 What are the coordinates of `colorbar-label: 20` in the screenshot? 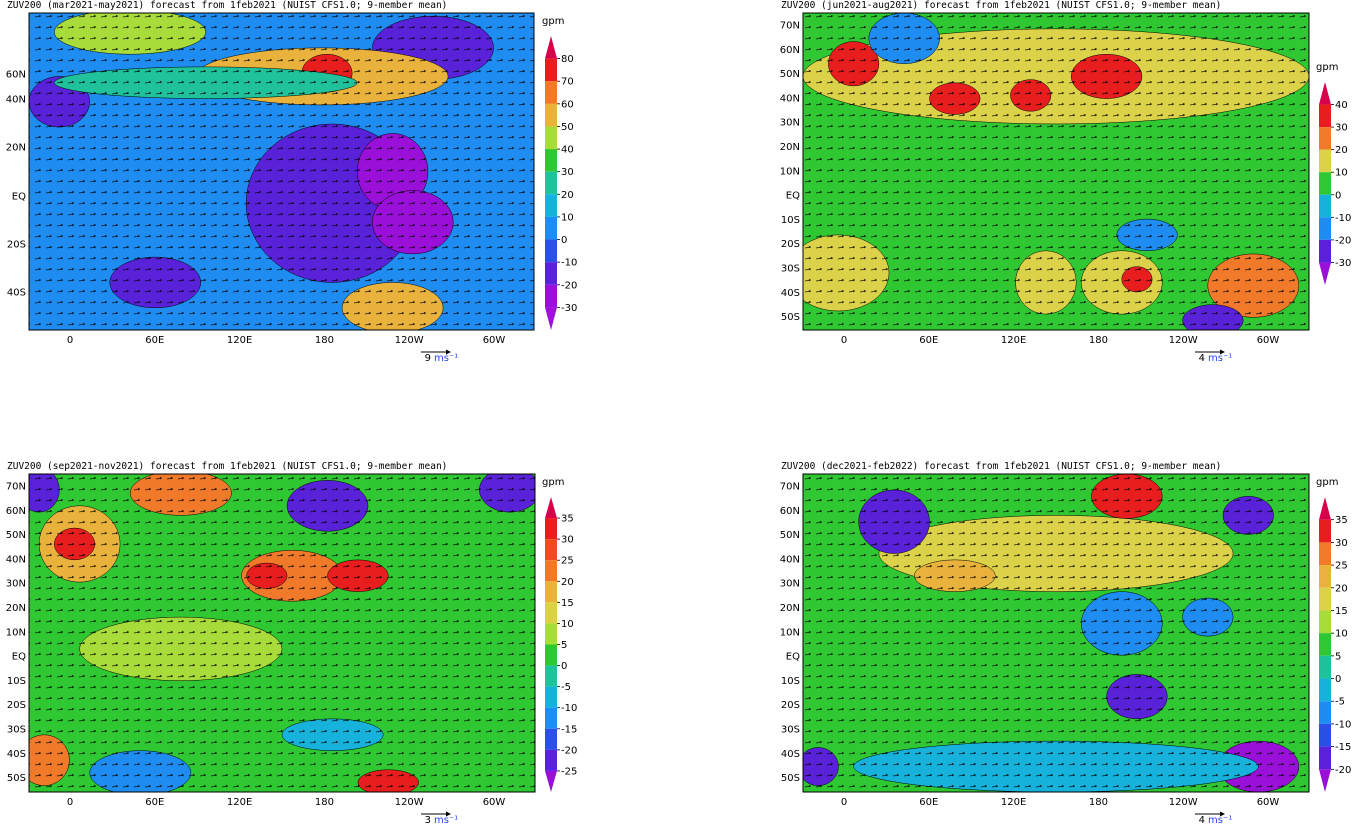 It's located at (567, 195).